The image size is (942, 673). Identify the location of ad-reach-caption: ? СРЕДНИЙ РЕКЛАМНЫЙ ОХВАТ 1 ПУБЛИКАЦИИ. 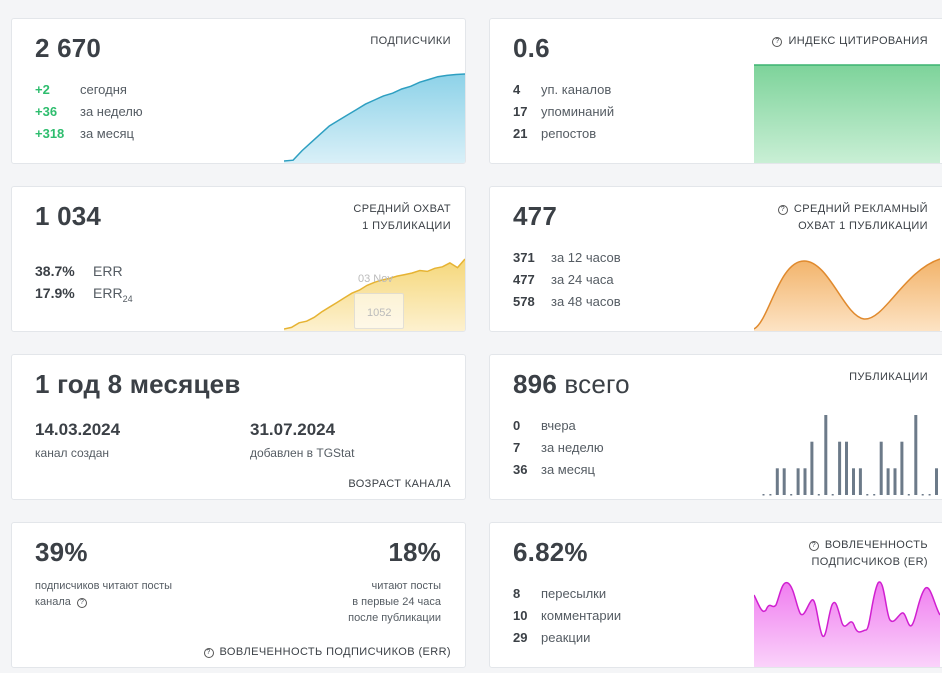
(852, 218).